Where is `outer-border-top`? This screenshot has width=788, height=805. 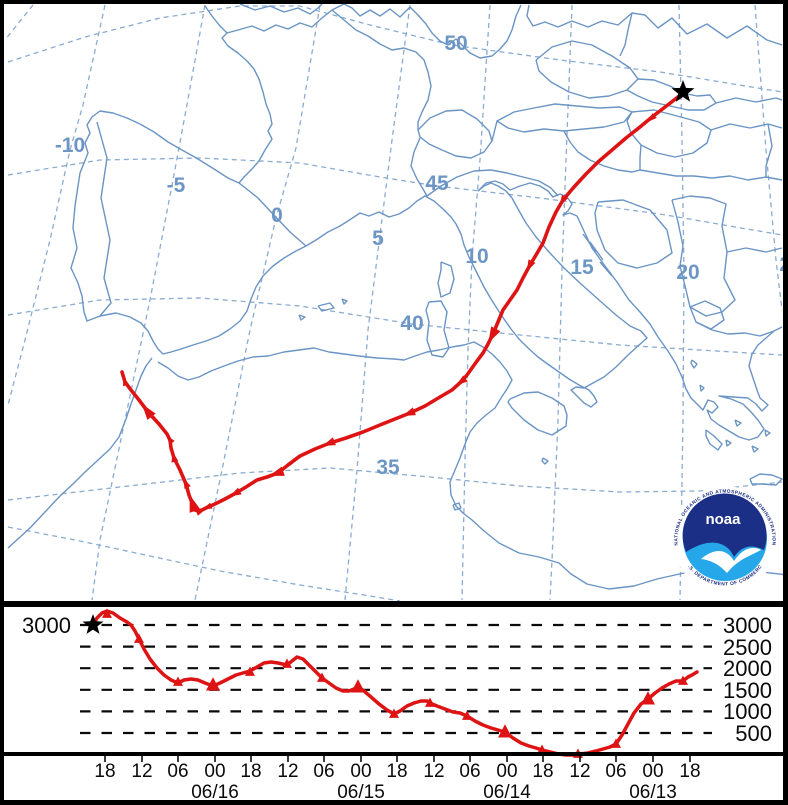
outer-border-top is located at coordinates (394, 2).